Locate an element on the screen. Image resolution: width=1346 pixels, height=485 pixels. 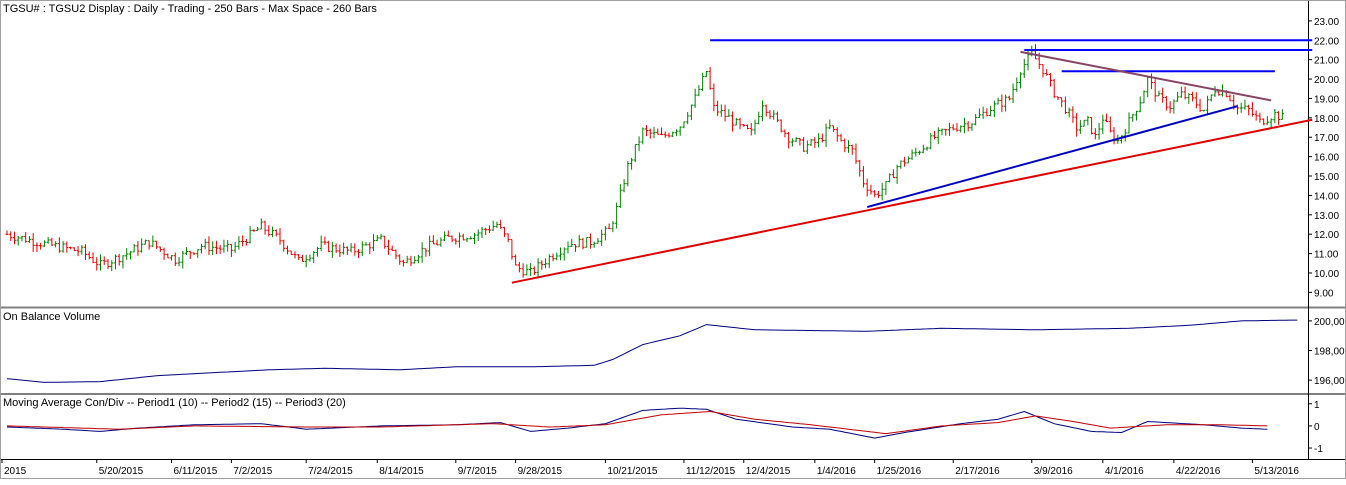
x-tick-label: 9/28/2015 is located at coordinates (540, 471).